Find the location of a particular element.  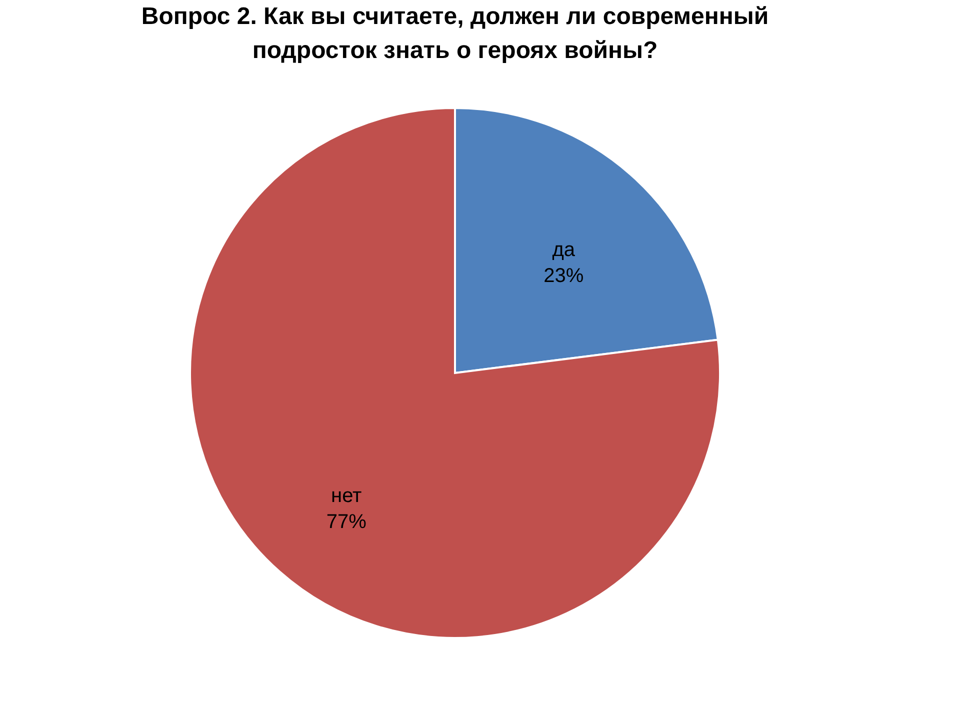

slice-label: нет is located at coordinates (346, 496).